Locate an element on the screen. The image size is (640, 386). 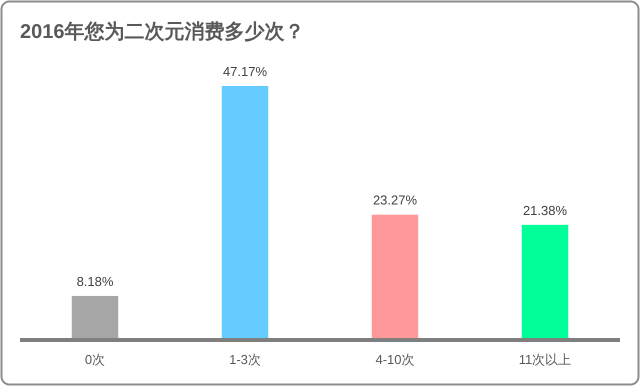
x-tick-label: 1-3次 is located at coordinates (245, 359).